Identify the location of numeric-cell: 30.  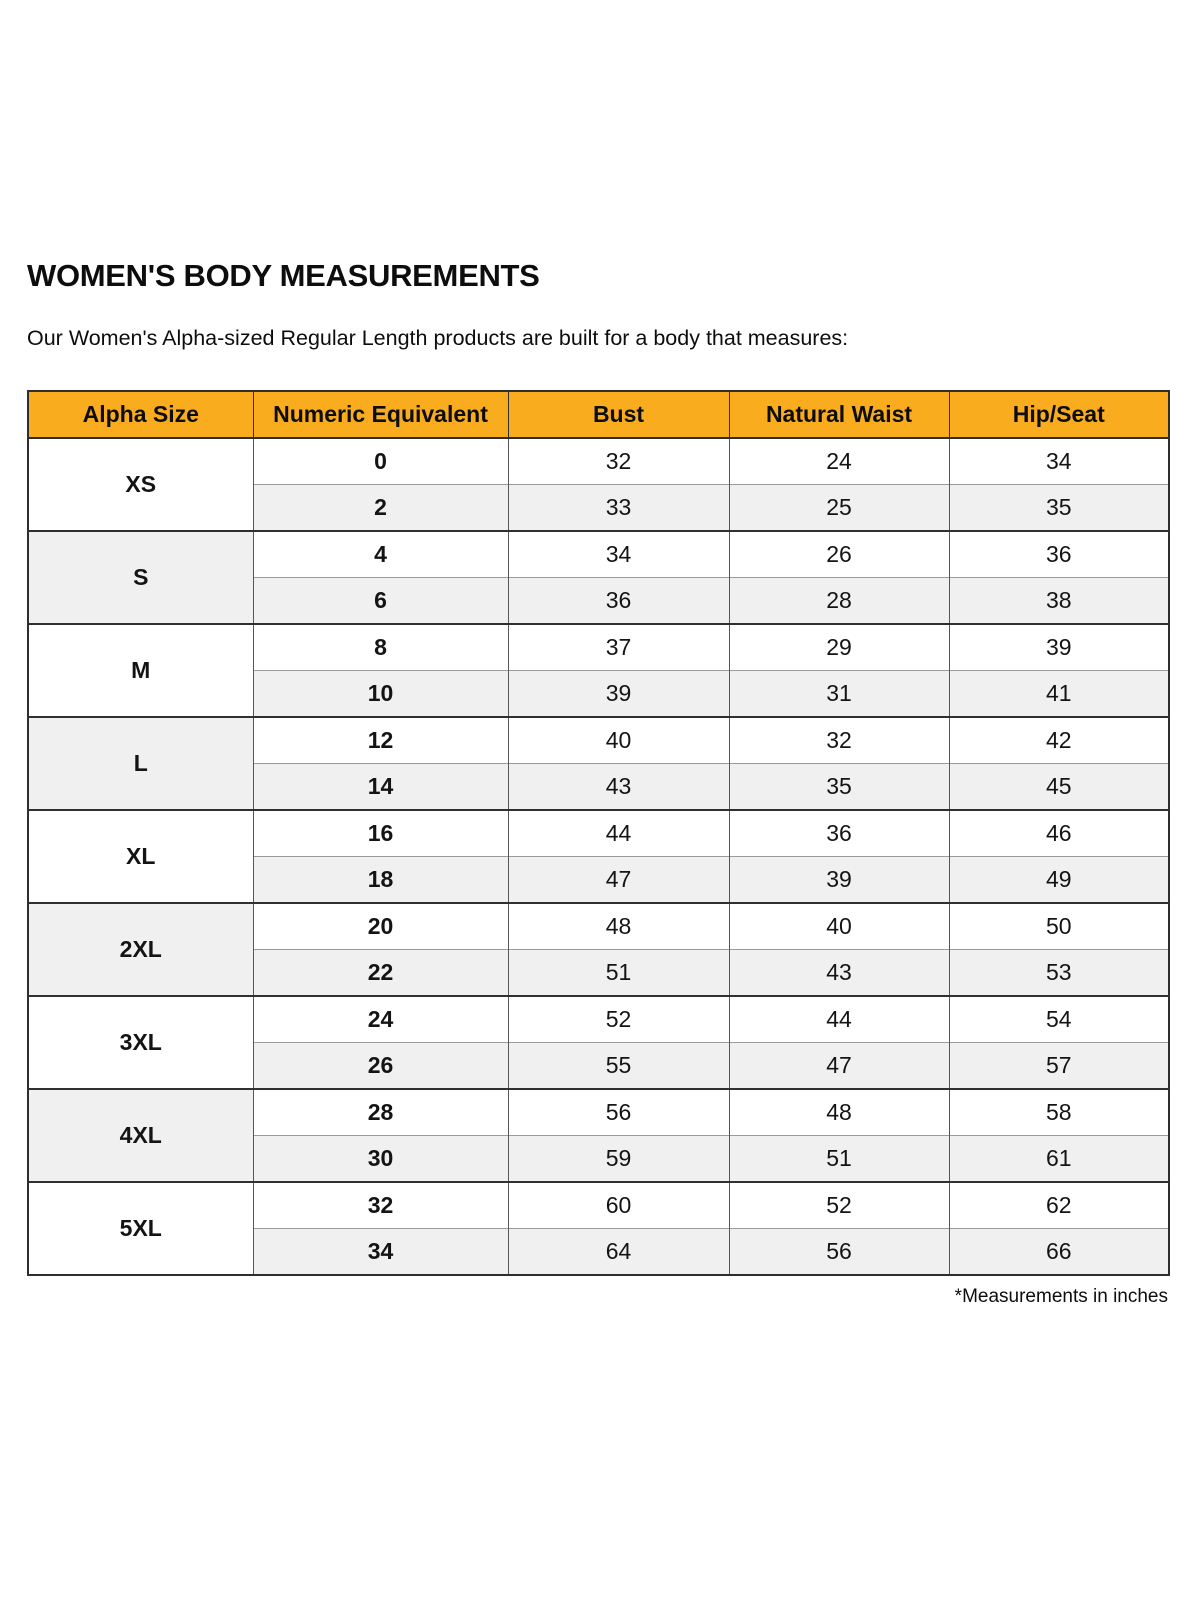
(380, 1158).